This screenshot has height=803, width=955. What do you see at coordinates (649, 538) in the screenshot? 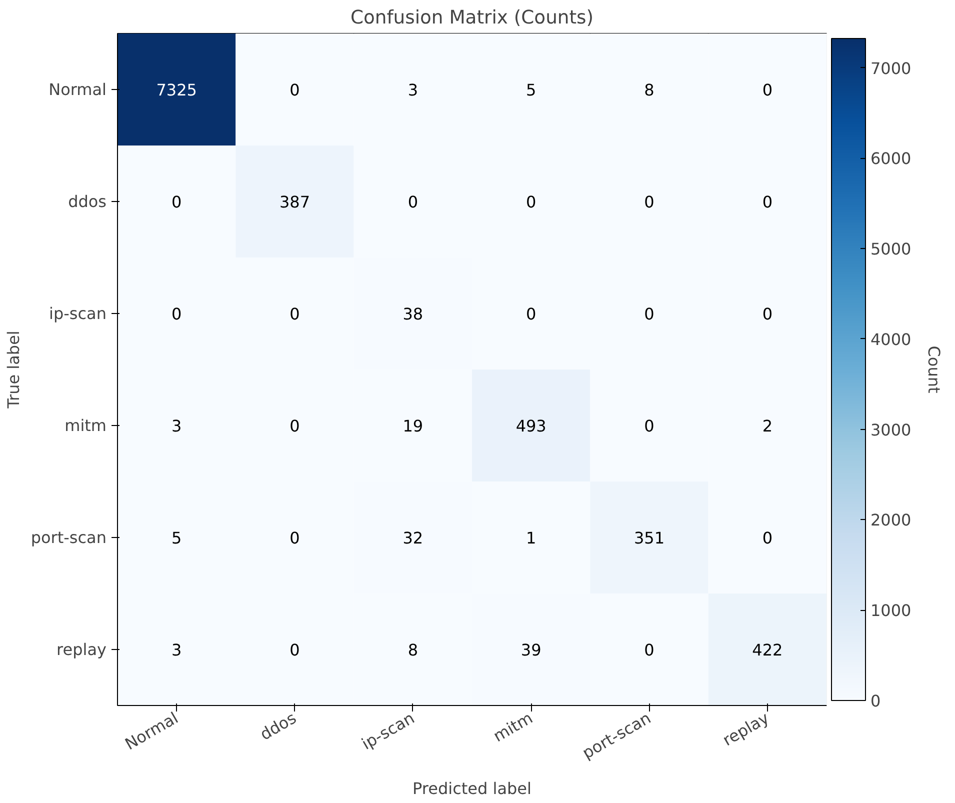
I see `data-label: 351` at bounding box center [649, 538].